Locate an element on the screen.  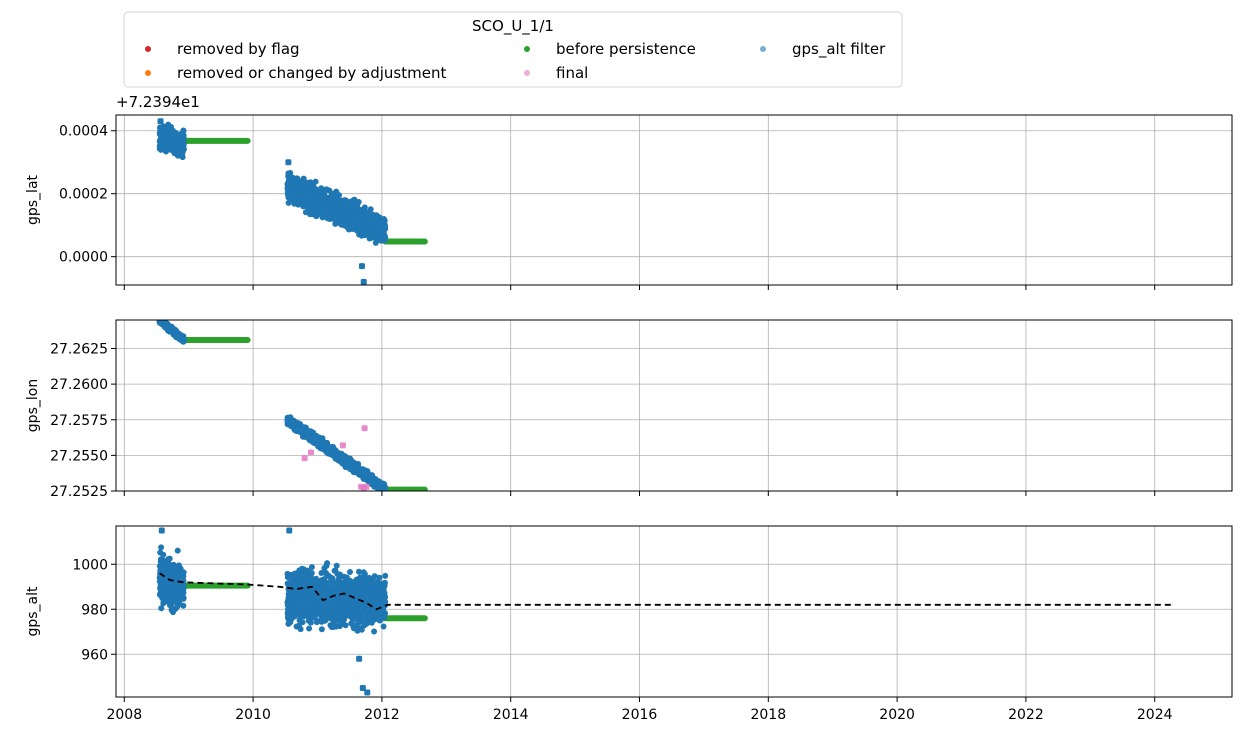
y-axis-label: gps_lon is located at coordinates (33, 405).